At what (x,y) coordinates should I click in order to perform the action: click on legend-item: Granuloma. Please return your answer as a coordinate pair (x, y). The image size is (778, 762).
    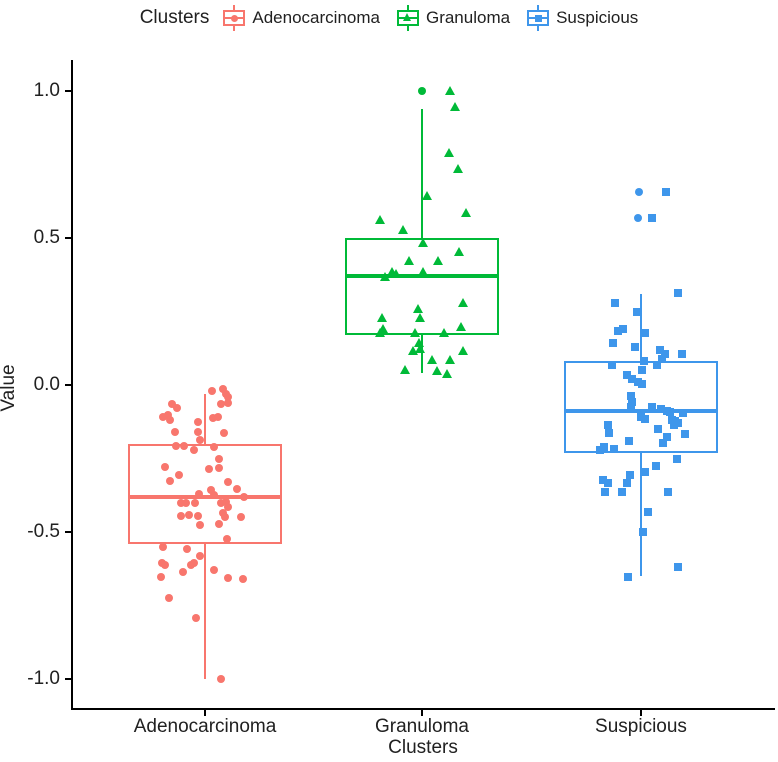
    Looking at the image, I should click on (453, 18).